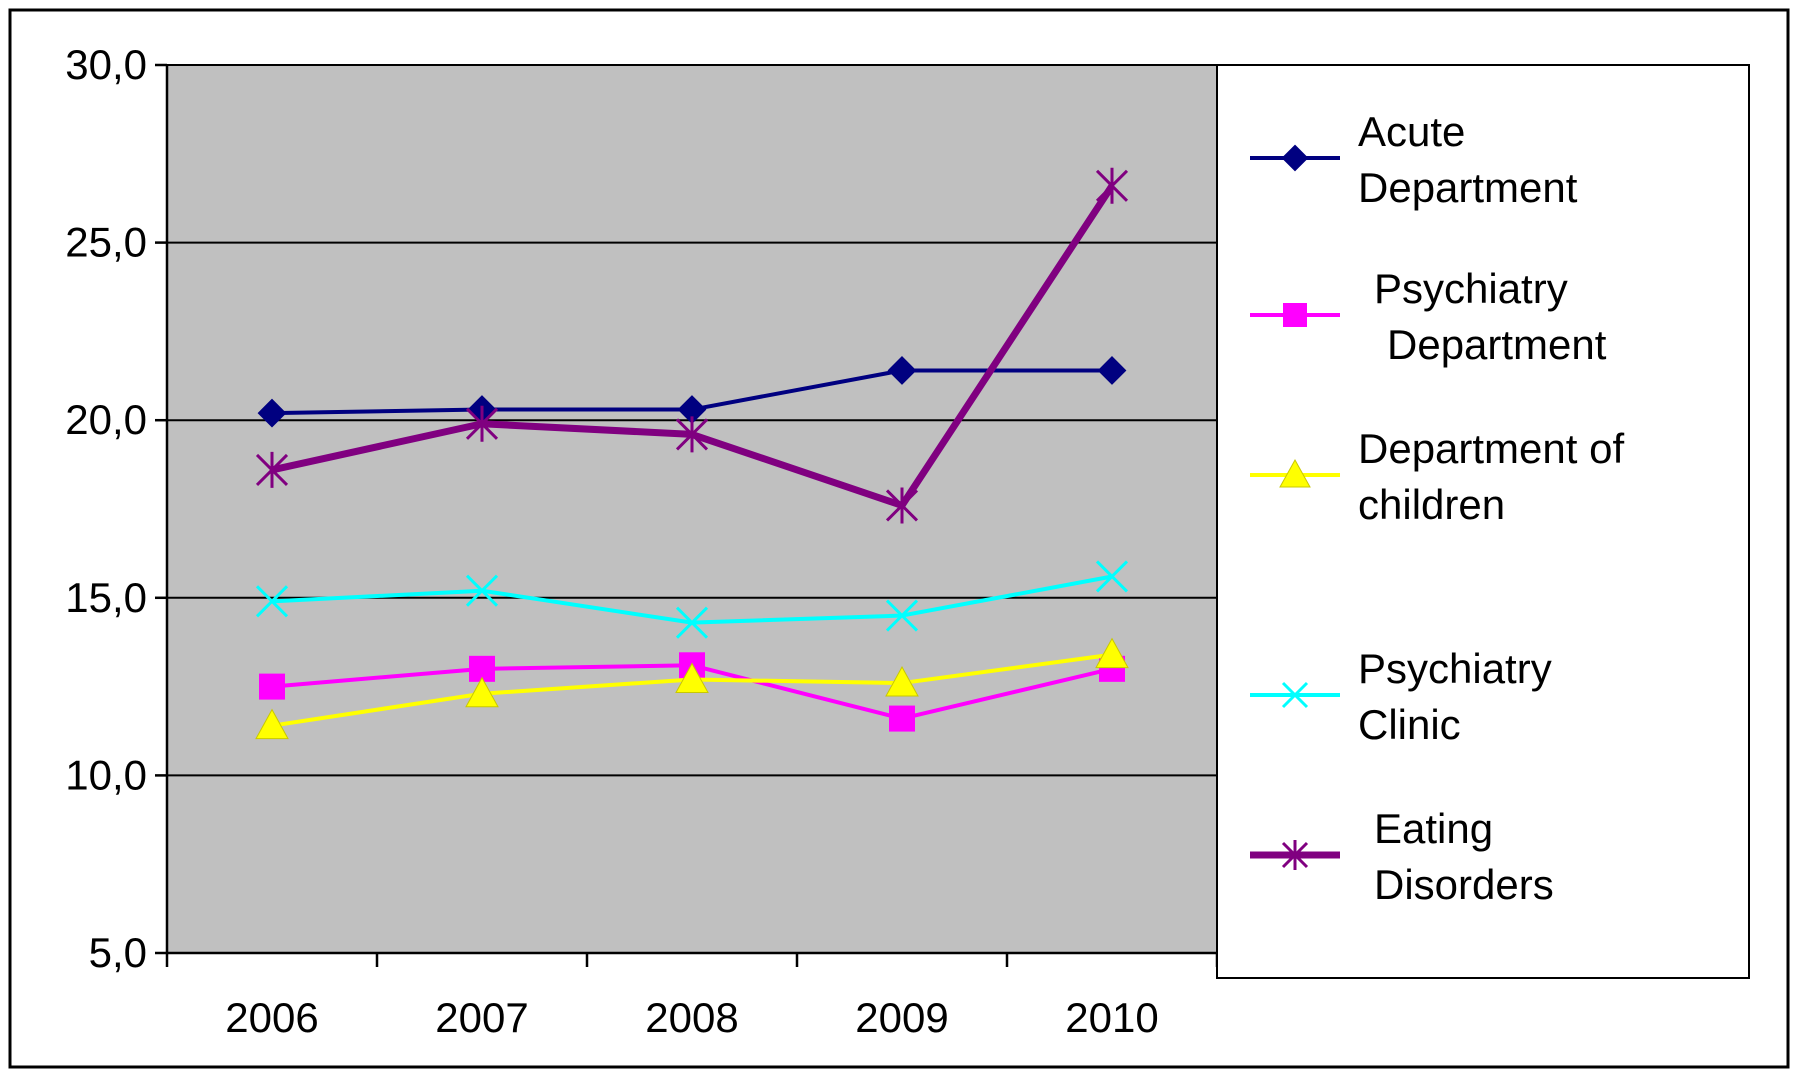 This screenshot has height=1082, width=1798. I want to click on legend-entry-4: Eating Disorders, so click(1402, 856).